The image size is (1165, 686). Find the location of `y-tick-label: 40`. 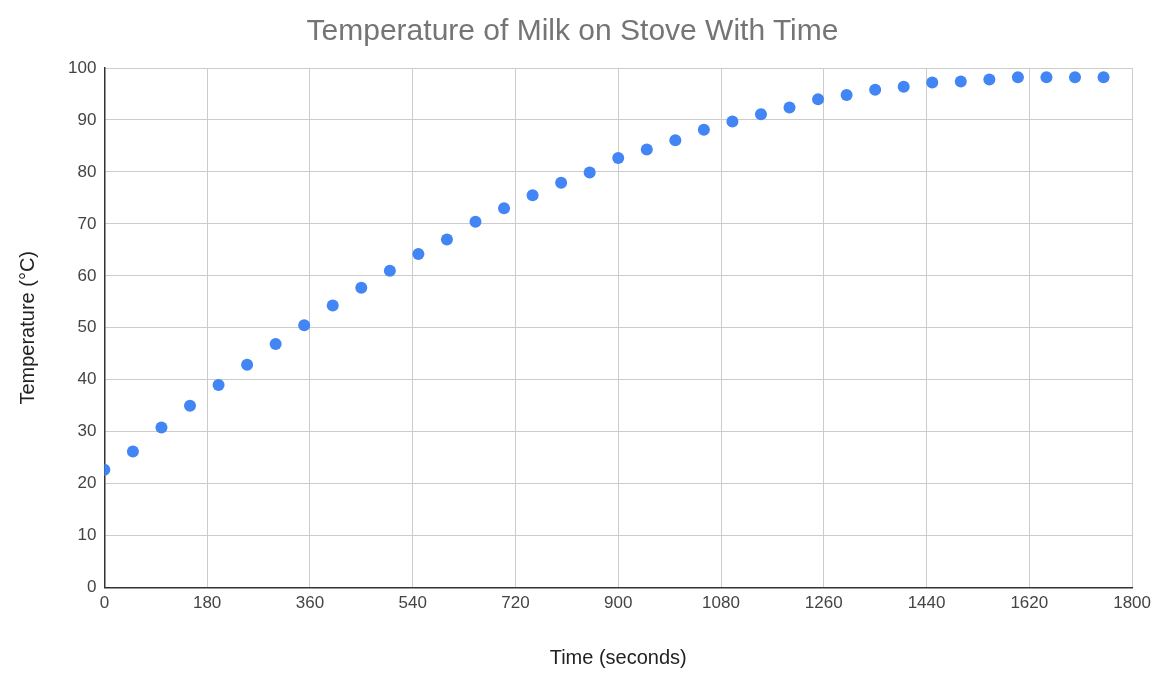

y-tick-label: 40 is located at coordinates (87, 379).